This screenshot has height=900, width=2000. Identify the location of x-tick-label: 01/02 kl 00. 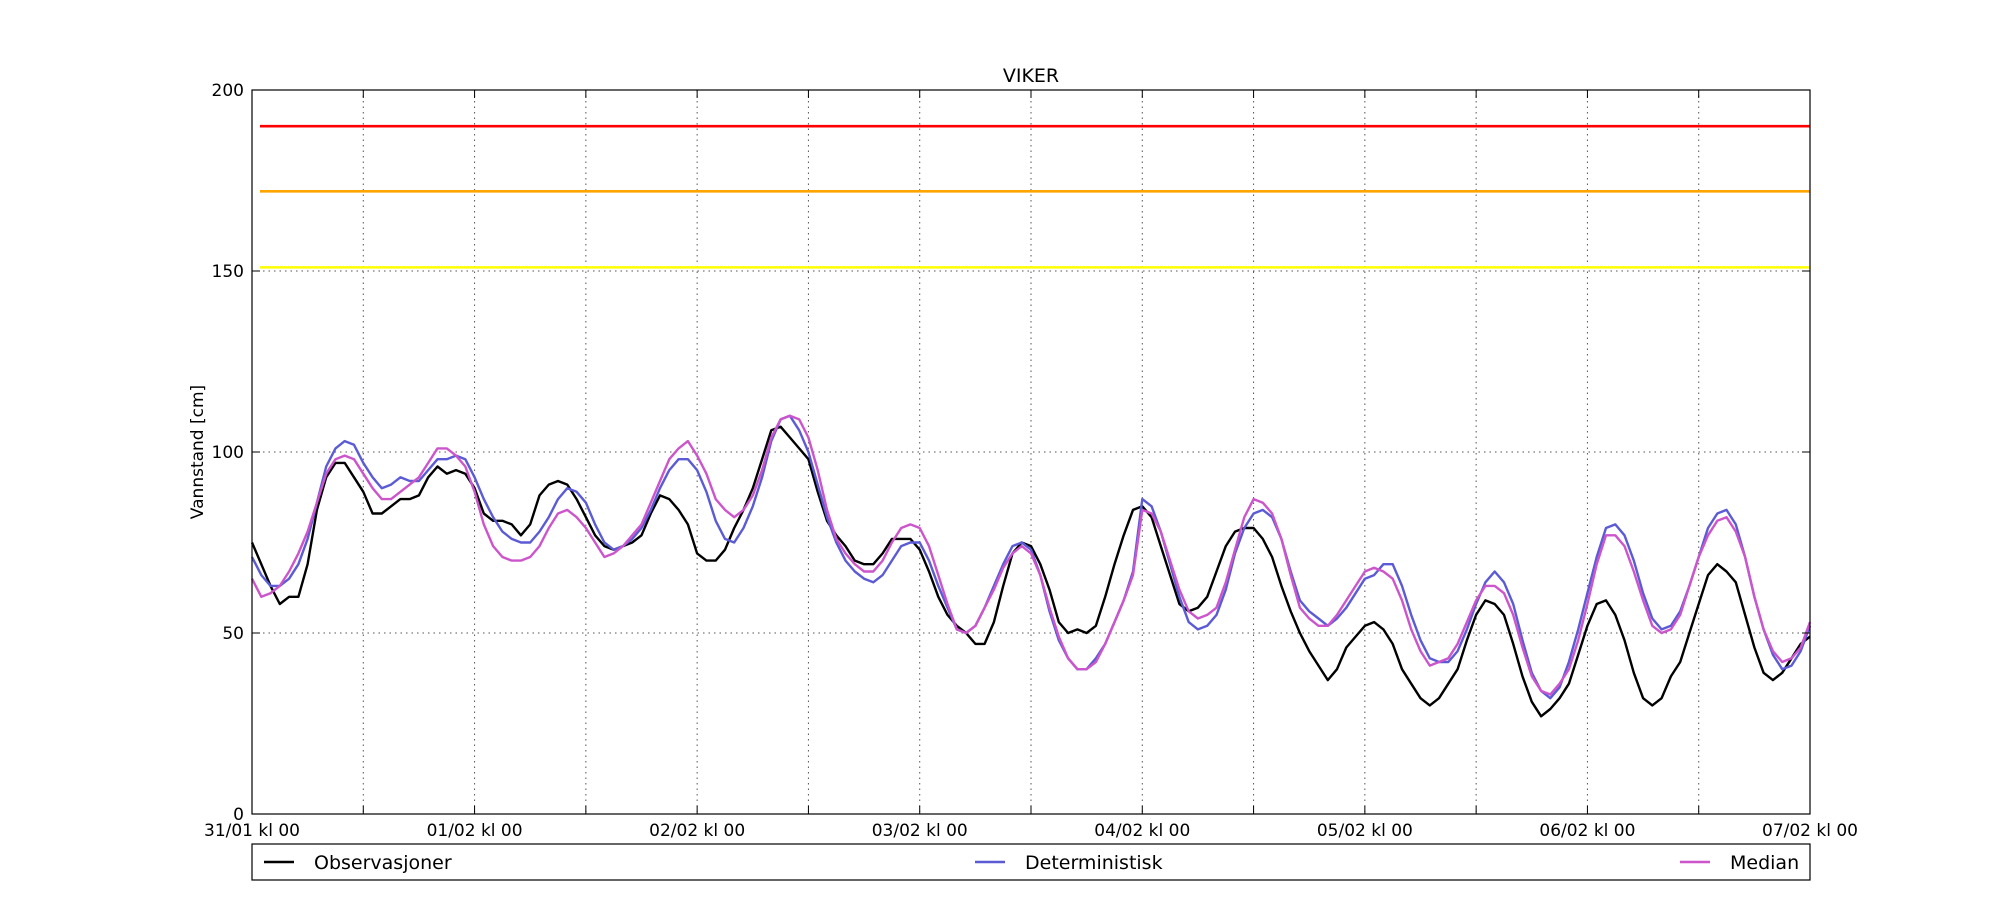
(475, 831).